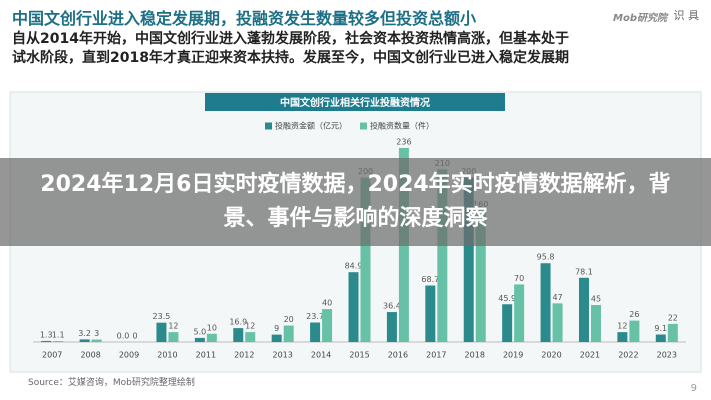 This screenshot has height=400, width=711. I want to click on data-label: 23.5, so click(162, 316).